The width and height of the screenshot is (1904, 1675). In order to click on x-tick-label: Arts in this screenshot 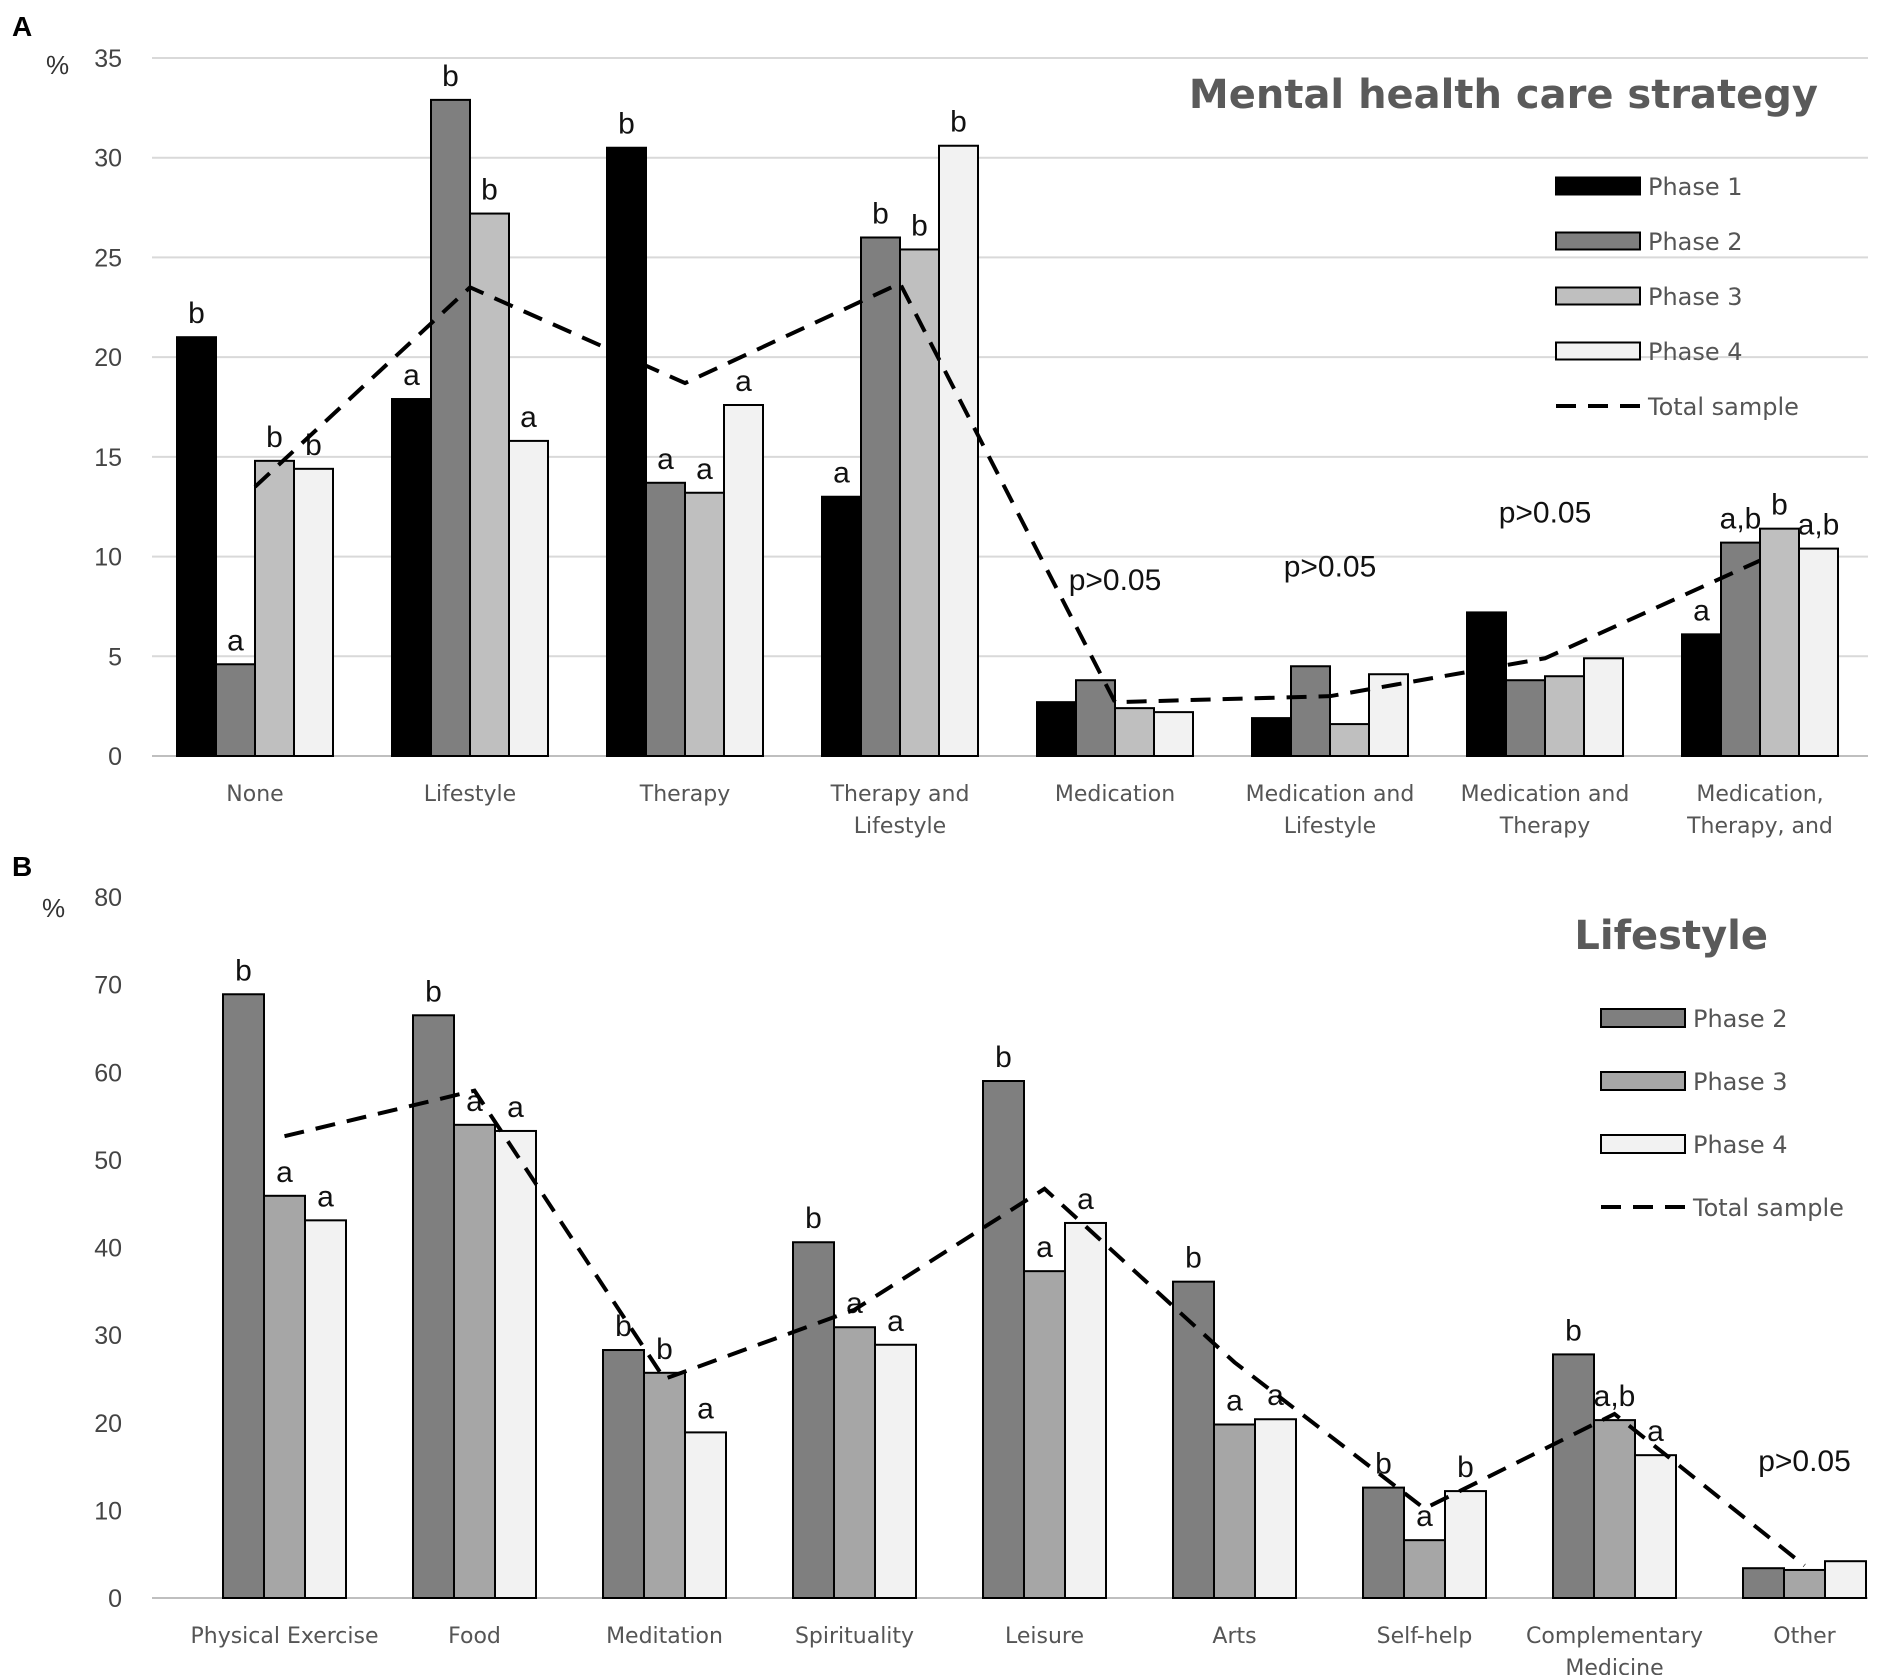, I will do `click(1234, 1636)`.